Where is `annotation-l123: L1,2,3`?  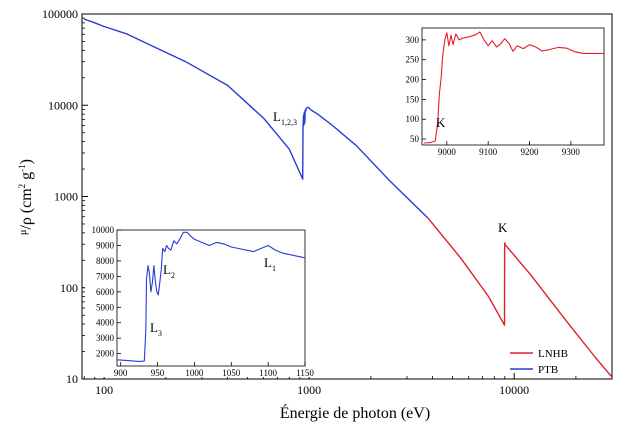
annotation-l123: L1,2,3 is located at coordinates (285, 118).